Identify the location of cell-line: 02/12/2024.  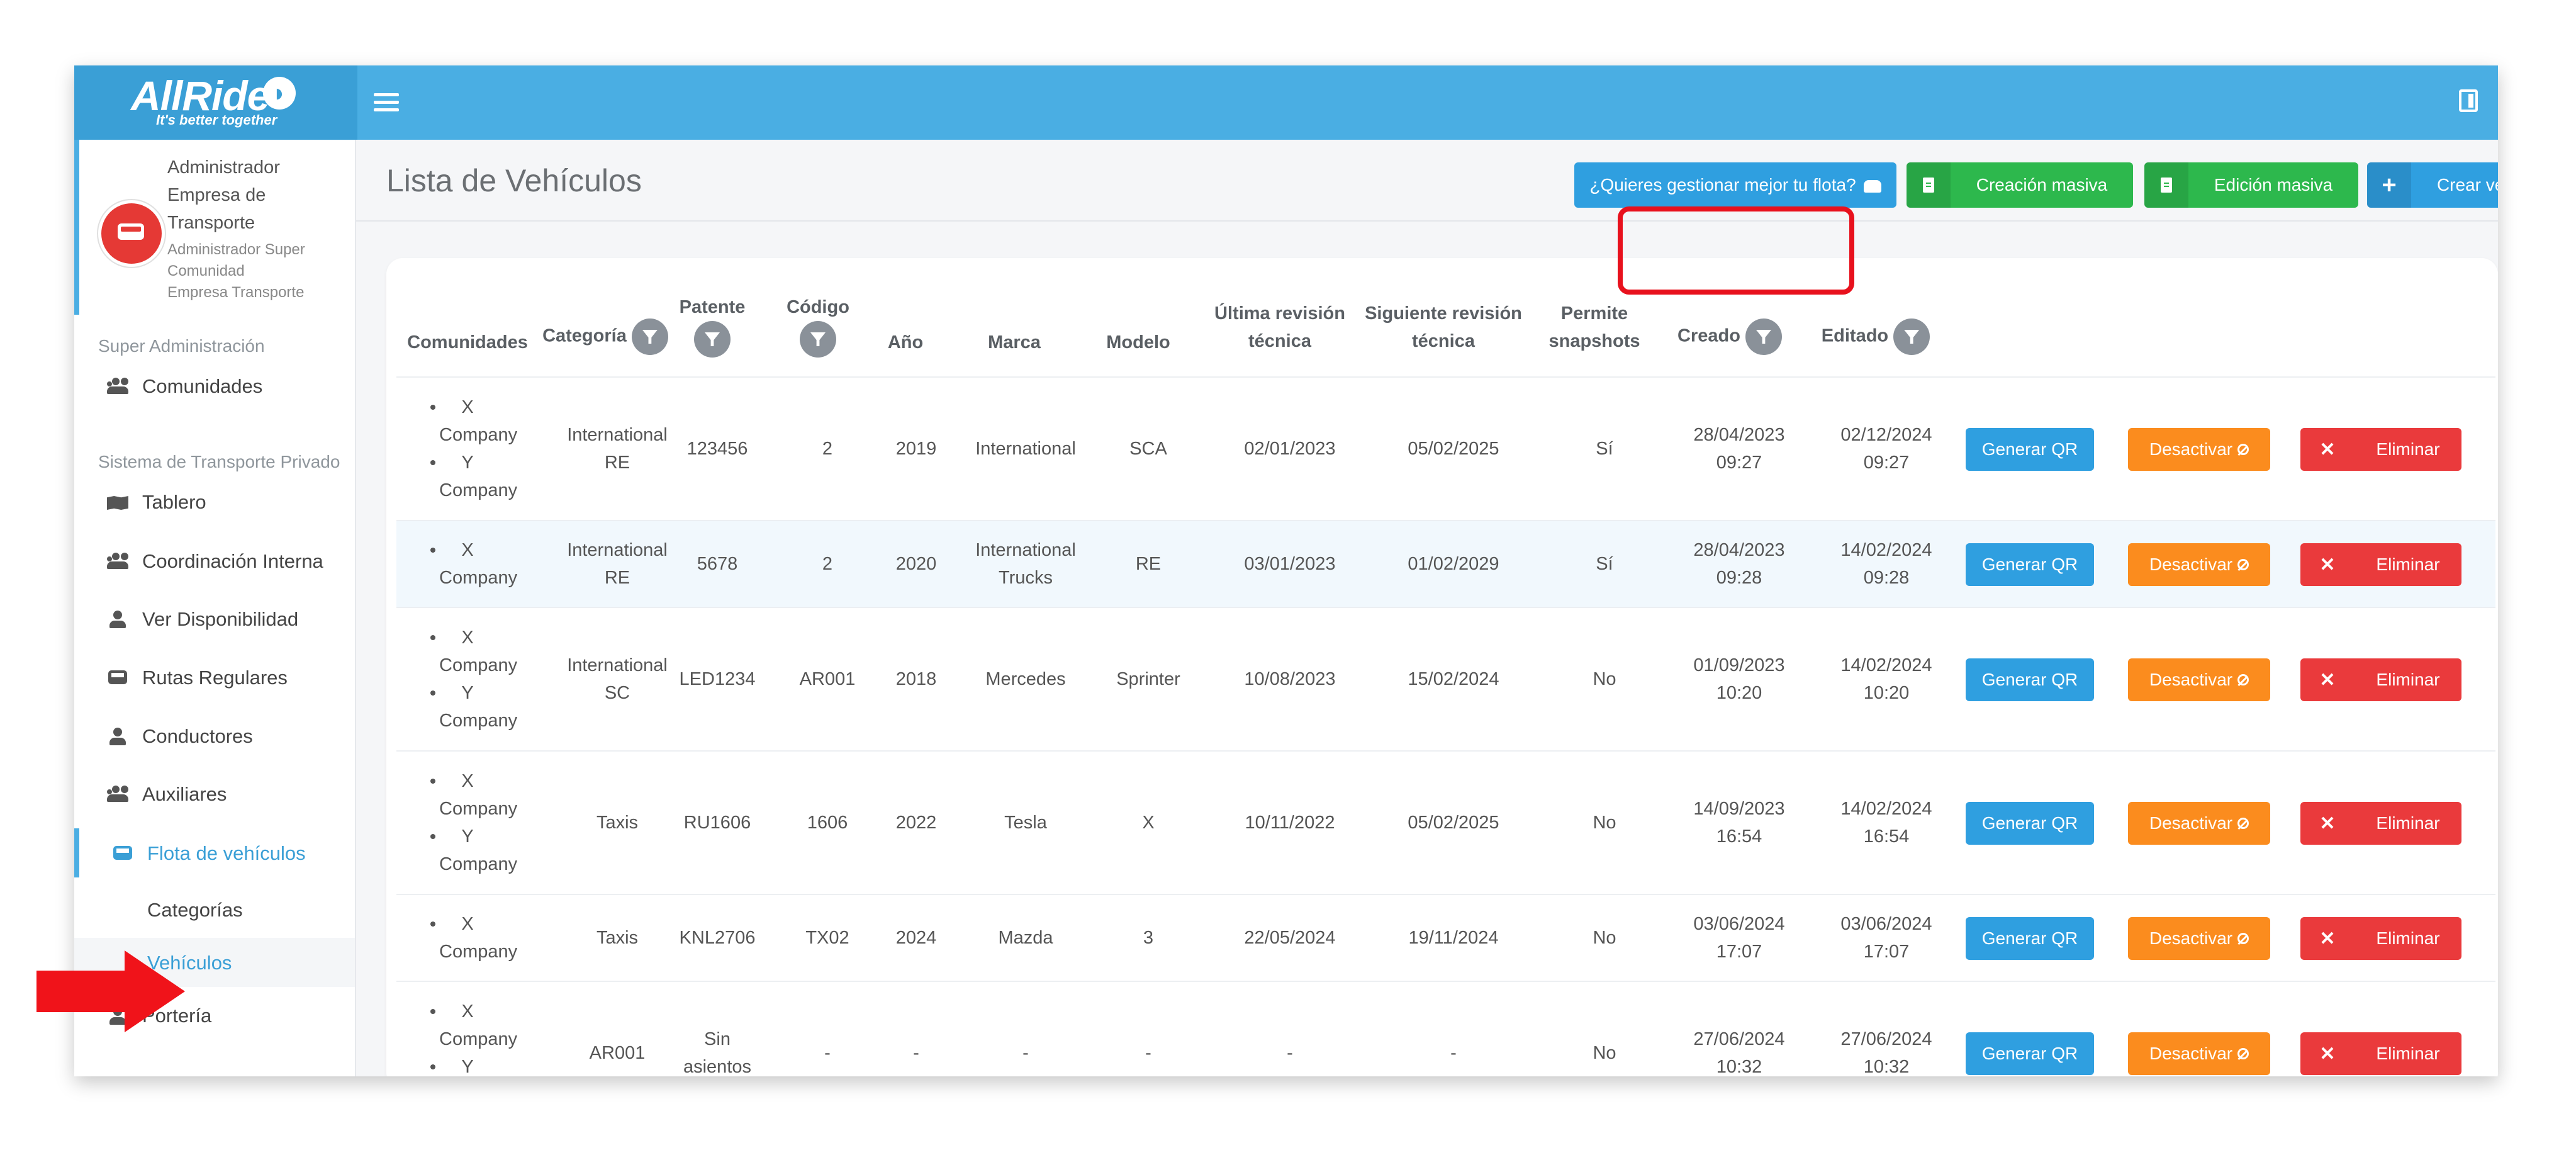
(1886, 435).